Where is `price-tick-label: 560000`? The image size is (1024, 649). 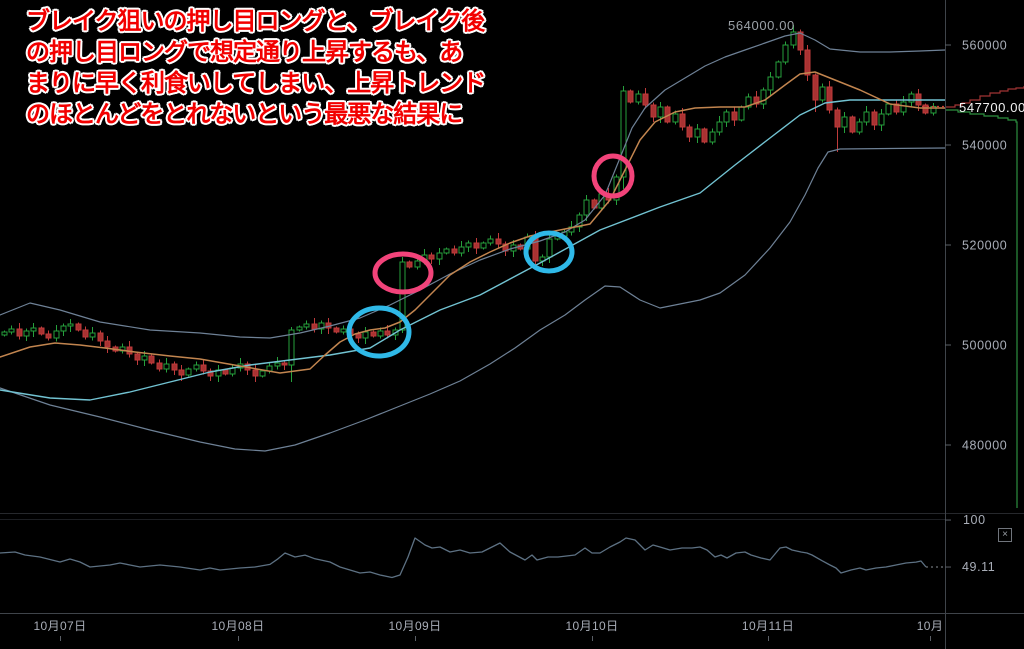 price-tick-label: 560000 is located at coordinates (984, 46).